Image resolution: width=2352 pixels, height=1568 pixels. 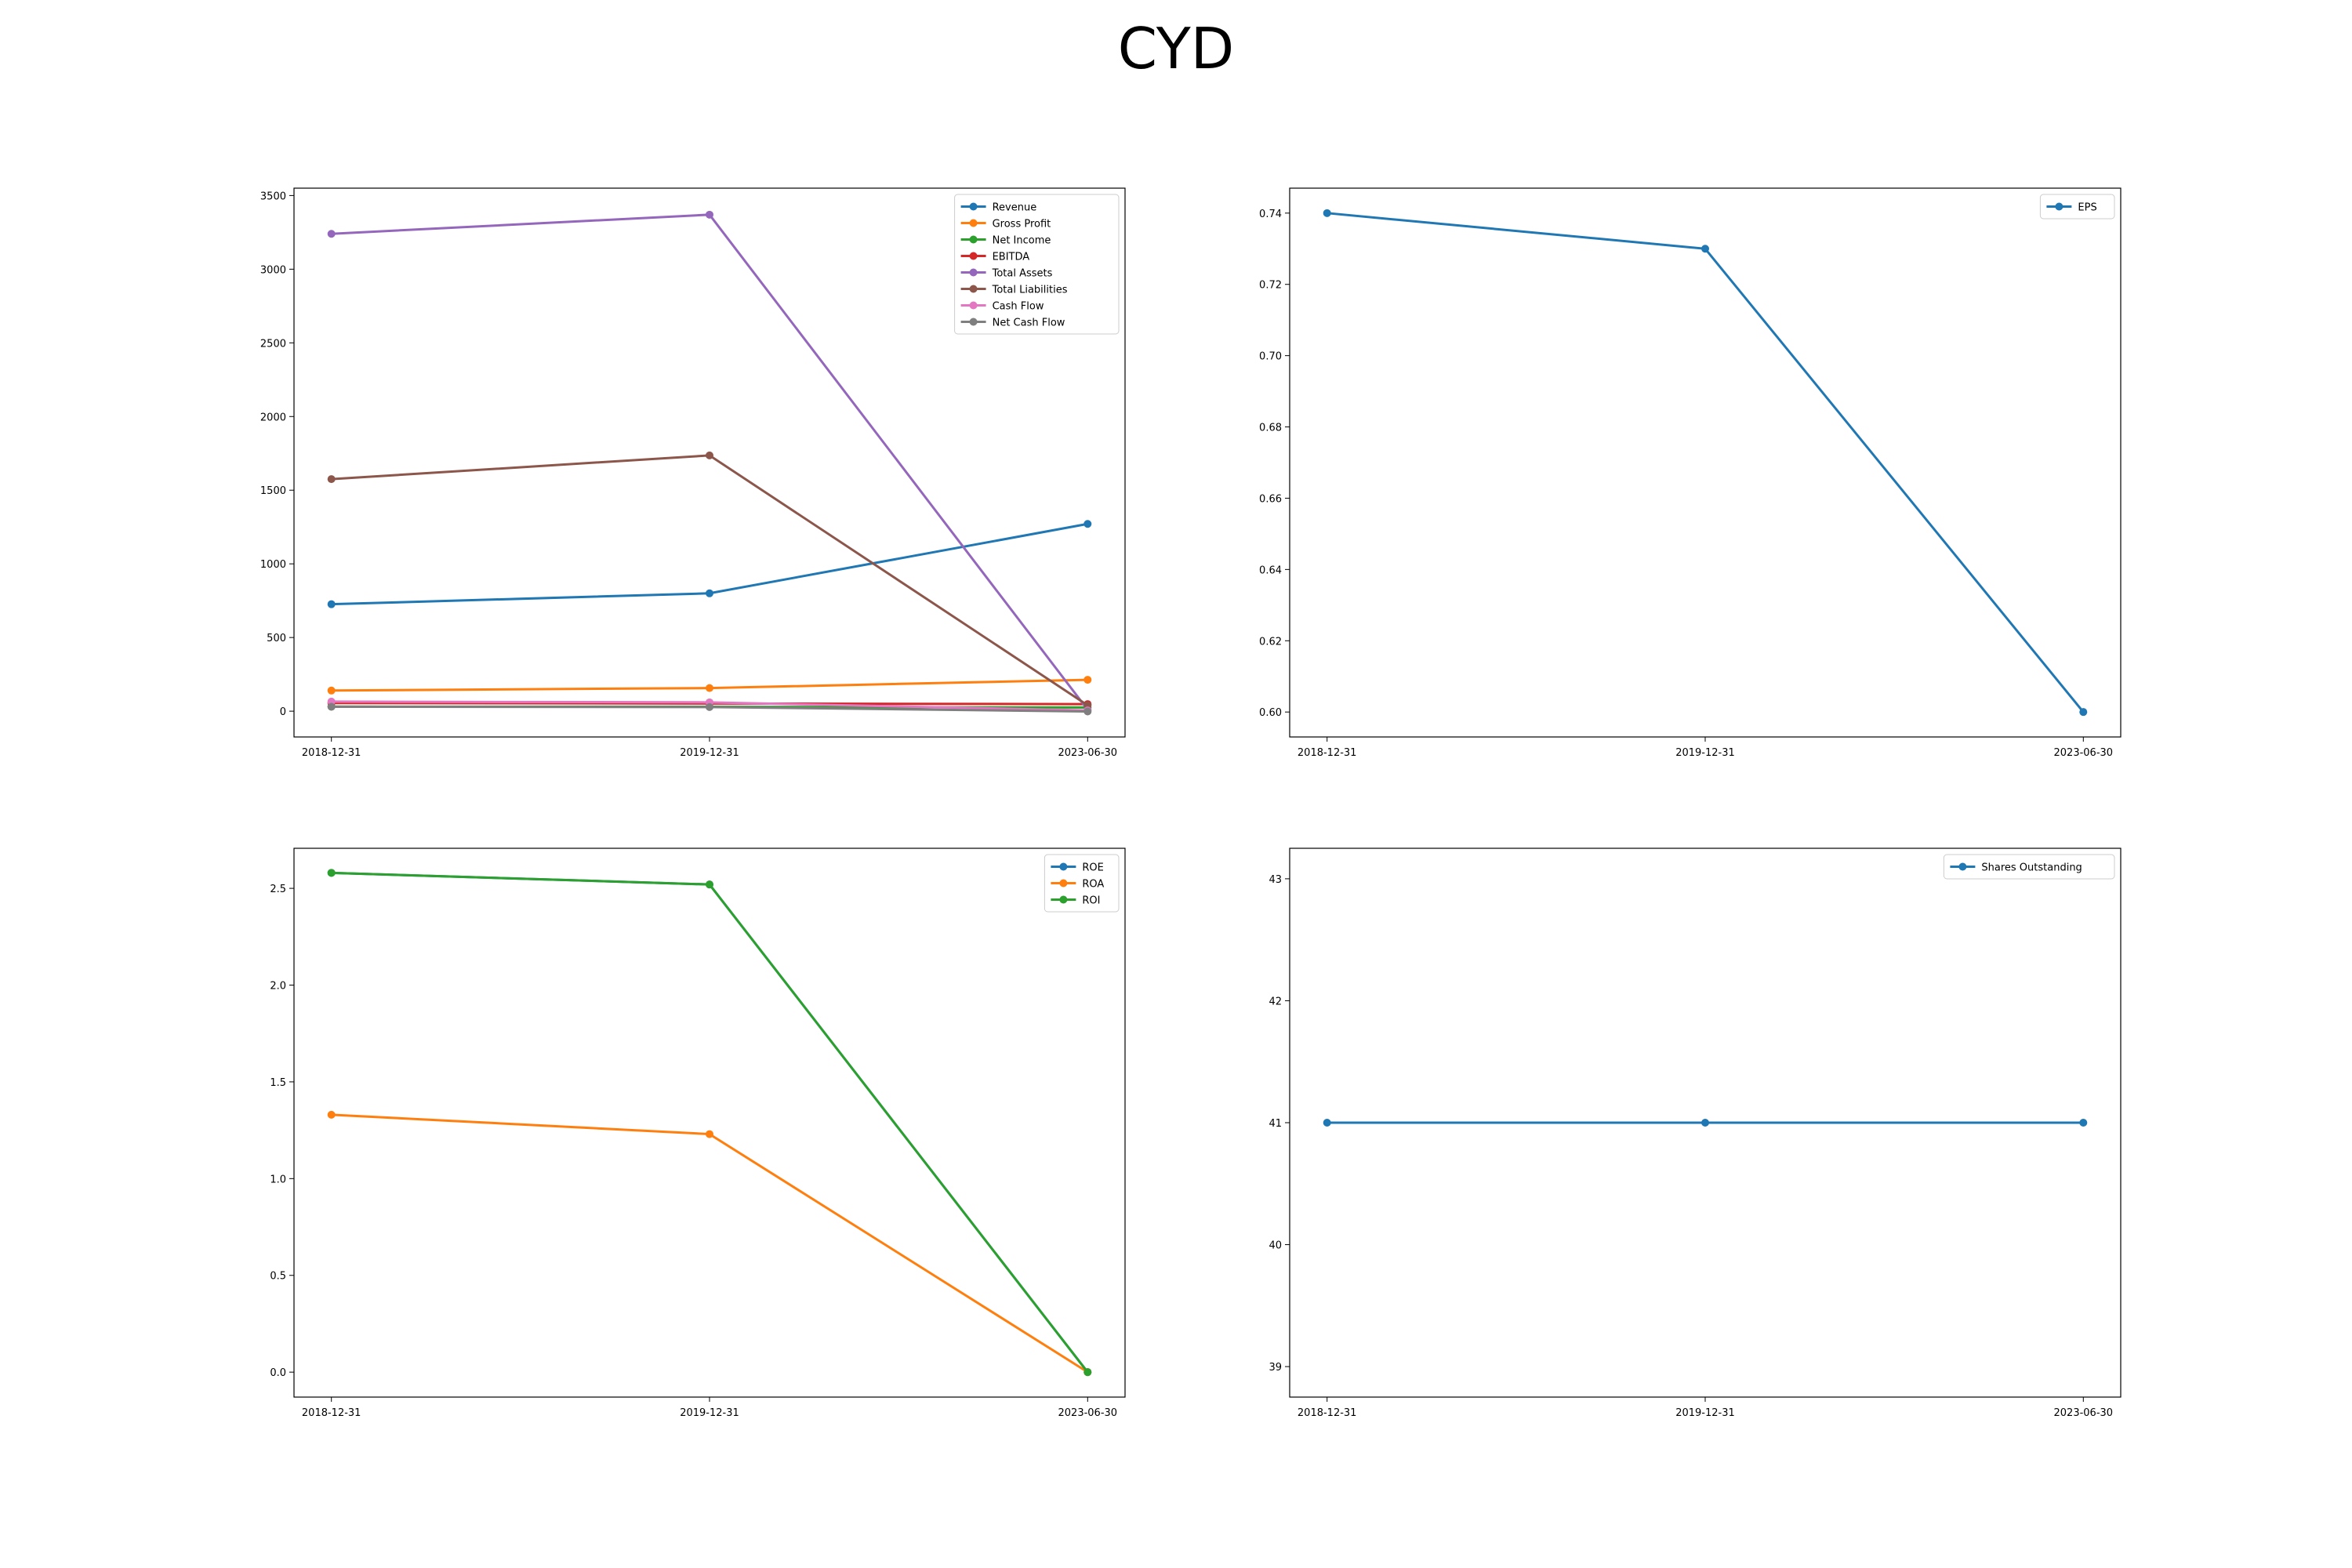 I want to click on legend-label: ROE, so click(x=1092, y=868).